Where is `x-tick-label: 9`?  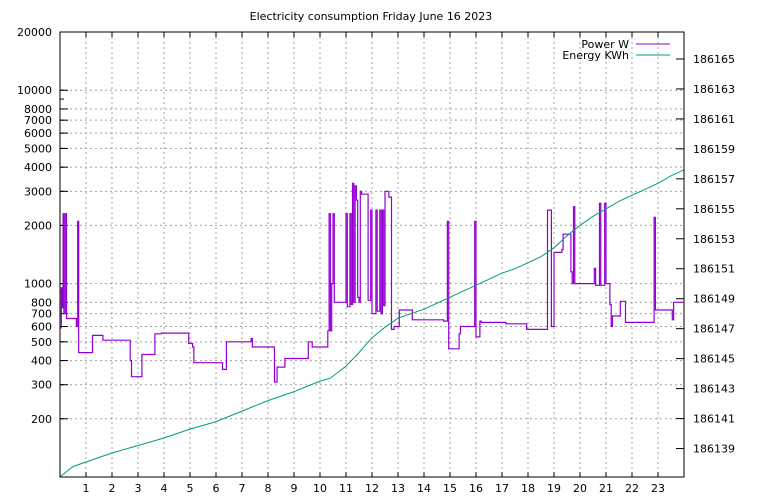
x-tick-label: 9 is located at coordinates (294, 488).